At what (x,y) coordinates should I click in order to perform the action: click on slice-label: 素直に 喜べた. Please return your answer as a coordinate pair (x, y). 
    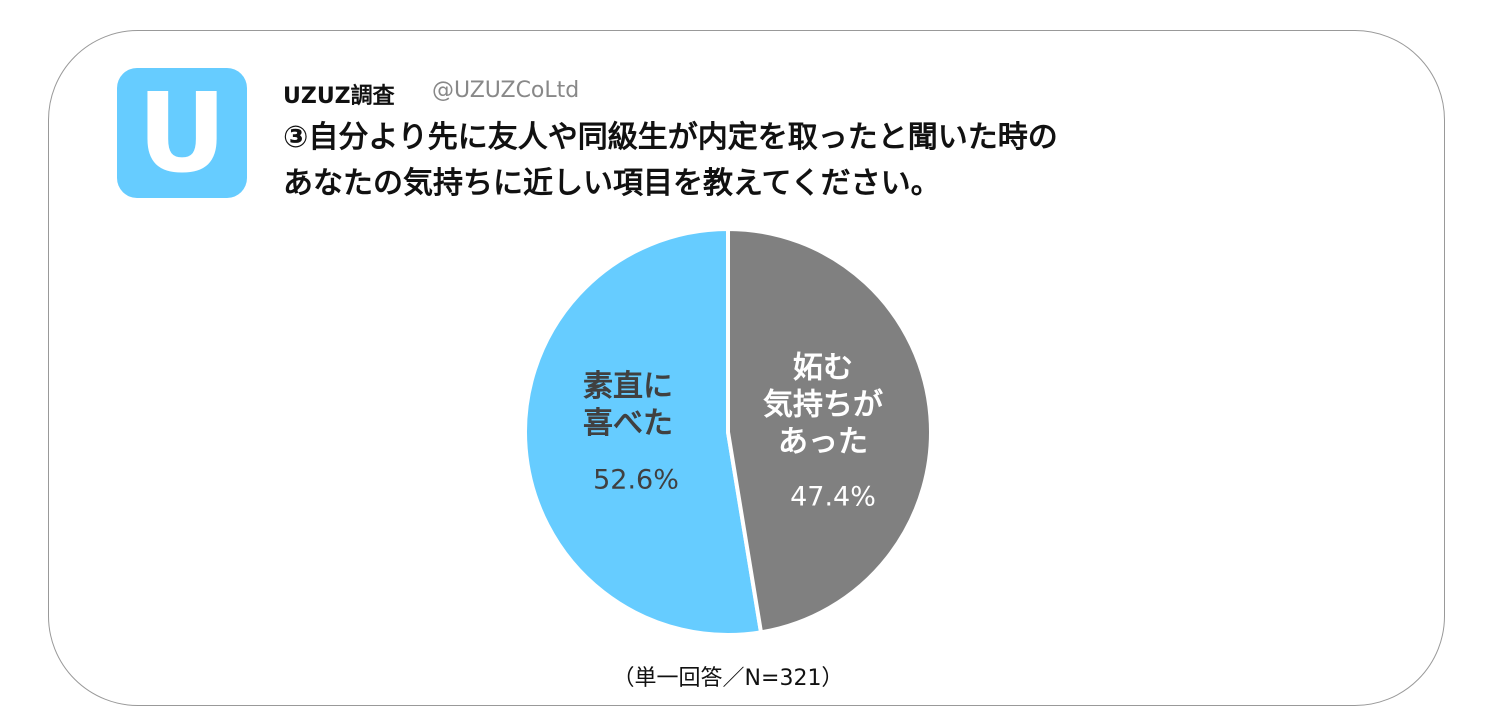
    Looking at the image, I should click on (628, 405).